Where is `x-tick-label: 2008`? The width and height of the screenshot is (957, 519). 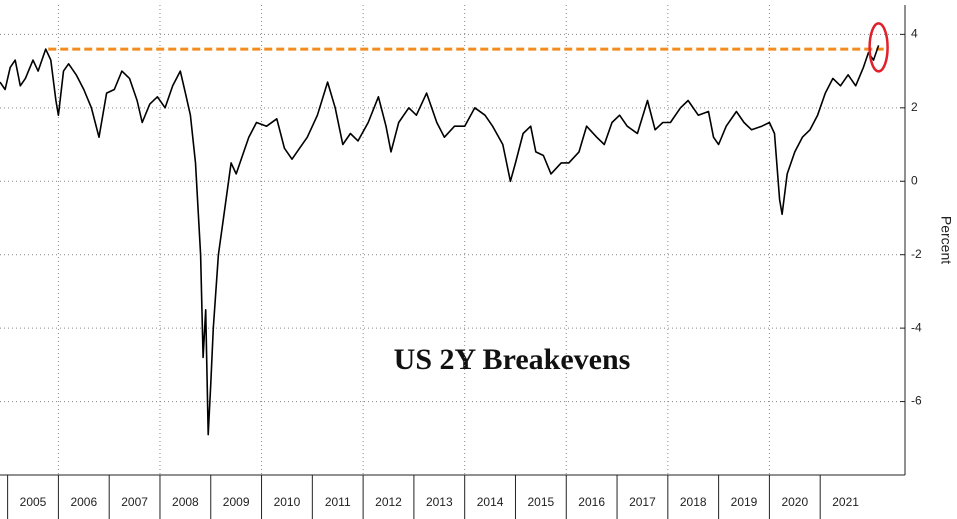 x-tick-label: 2008 is located at coordinates (185, 502).